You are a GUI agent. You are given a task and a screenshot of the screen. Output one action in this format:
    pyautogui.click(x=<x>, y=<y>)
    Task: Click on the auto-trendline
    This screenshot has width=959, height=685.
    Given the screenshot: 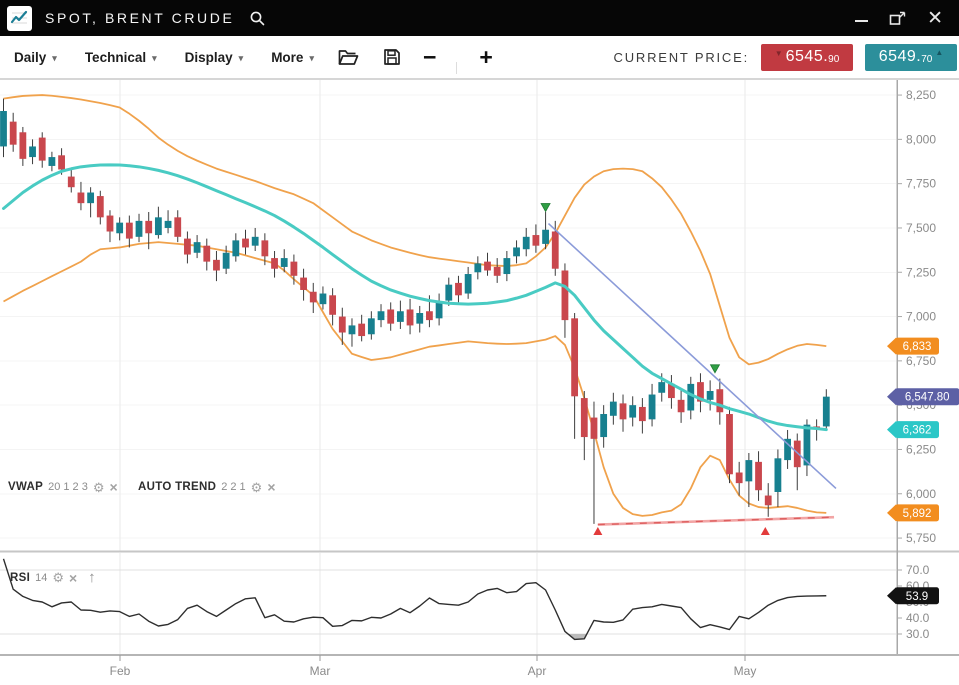 What is the action you would take?
    pyautogui.click(x=692, y=356)
    